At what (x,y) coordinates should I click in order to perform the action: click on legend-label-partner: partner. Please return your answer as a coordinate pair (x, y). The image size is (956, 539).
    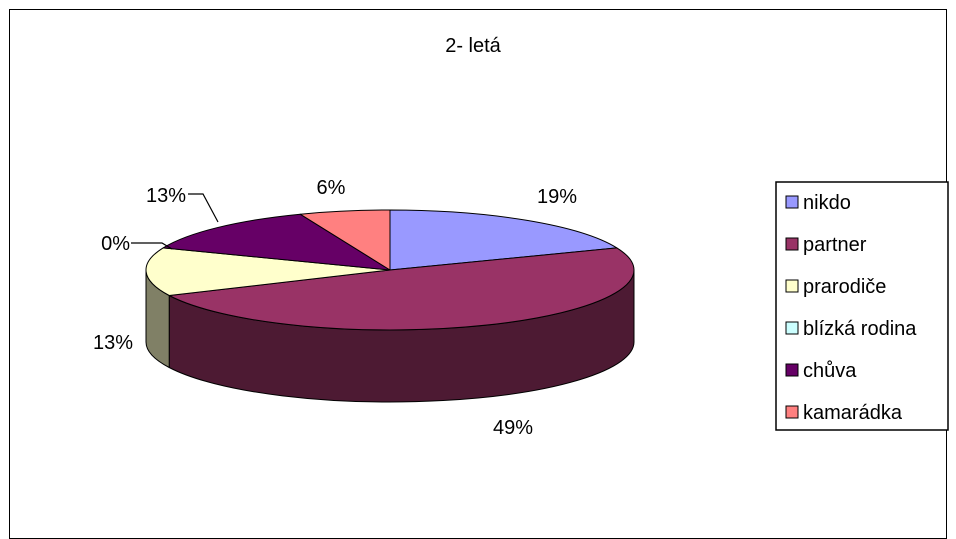
    Looking at the image, I should click on (835, 245).